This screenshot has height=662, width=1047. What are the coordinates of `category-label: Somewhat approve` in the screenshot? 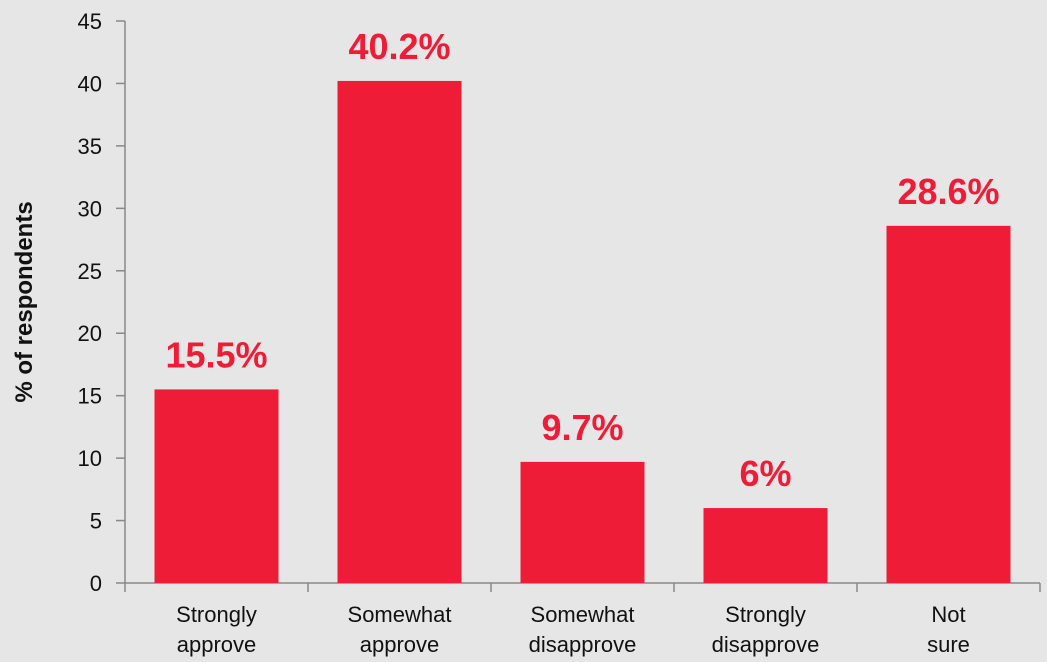 It's located at (400, 629).